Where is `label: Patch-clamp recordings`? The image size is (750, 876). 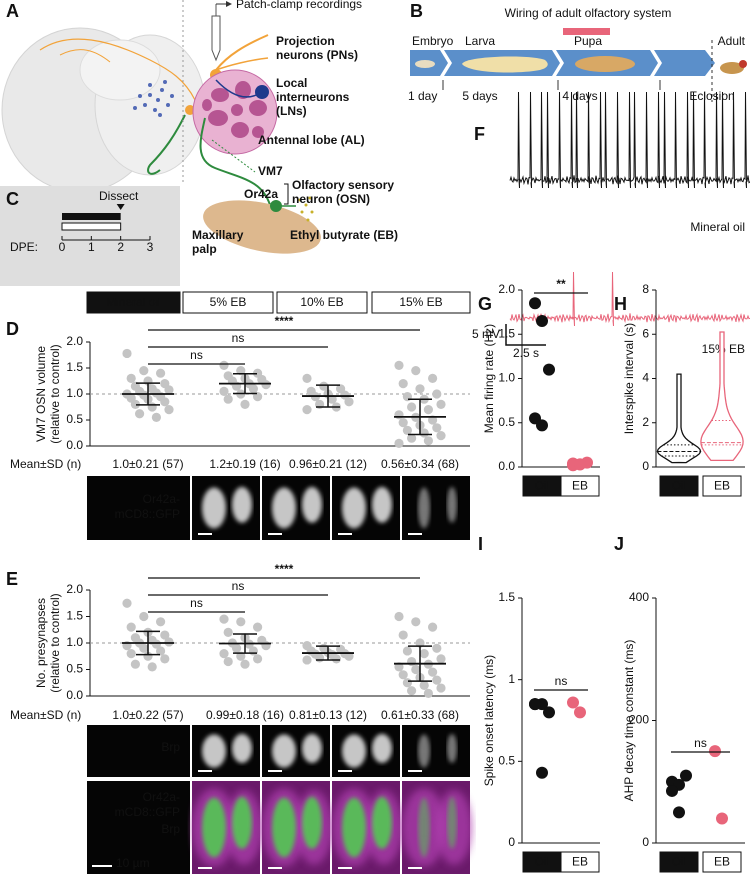 label: Patch-clamp recordings is located at coordinates (299, 5).